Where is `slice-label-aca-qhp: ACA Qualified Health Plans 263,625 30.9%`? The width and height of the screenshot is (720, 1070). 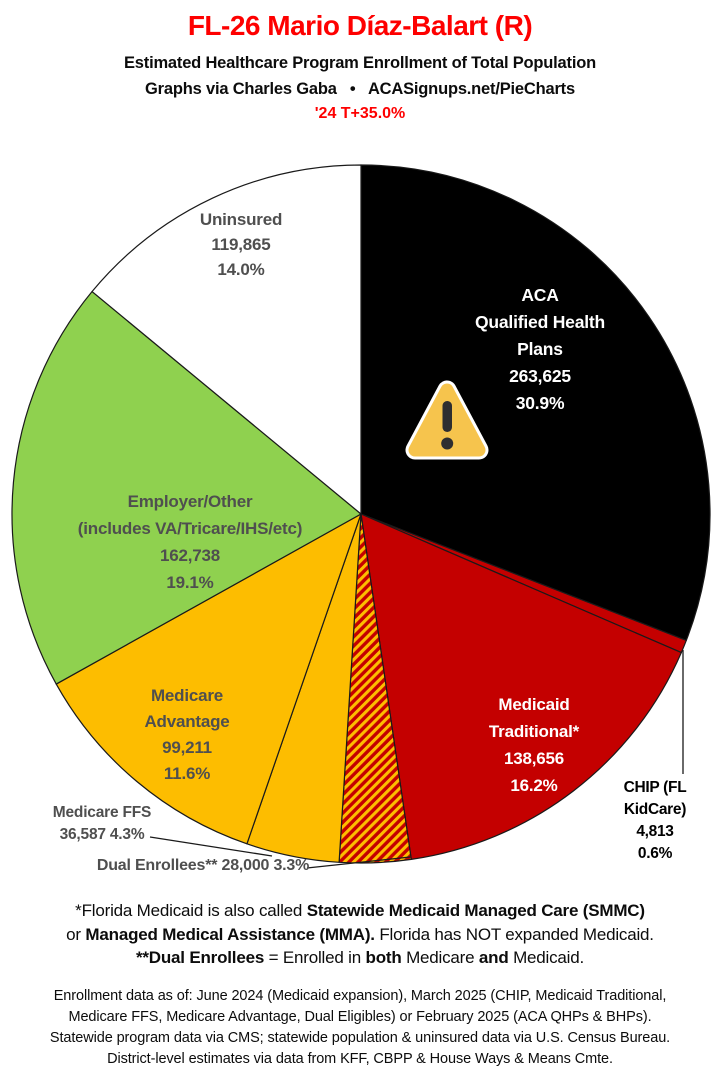
slice-label-aca-qhp: ACA Qualified Health Plans 263,625 30.9% is located at coordinates (539, 349).